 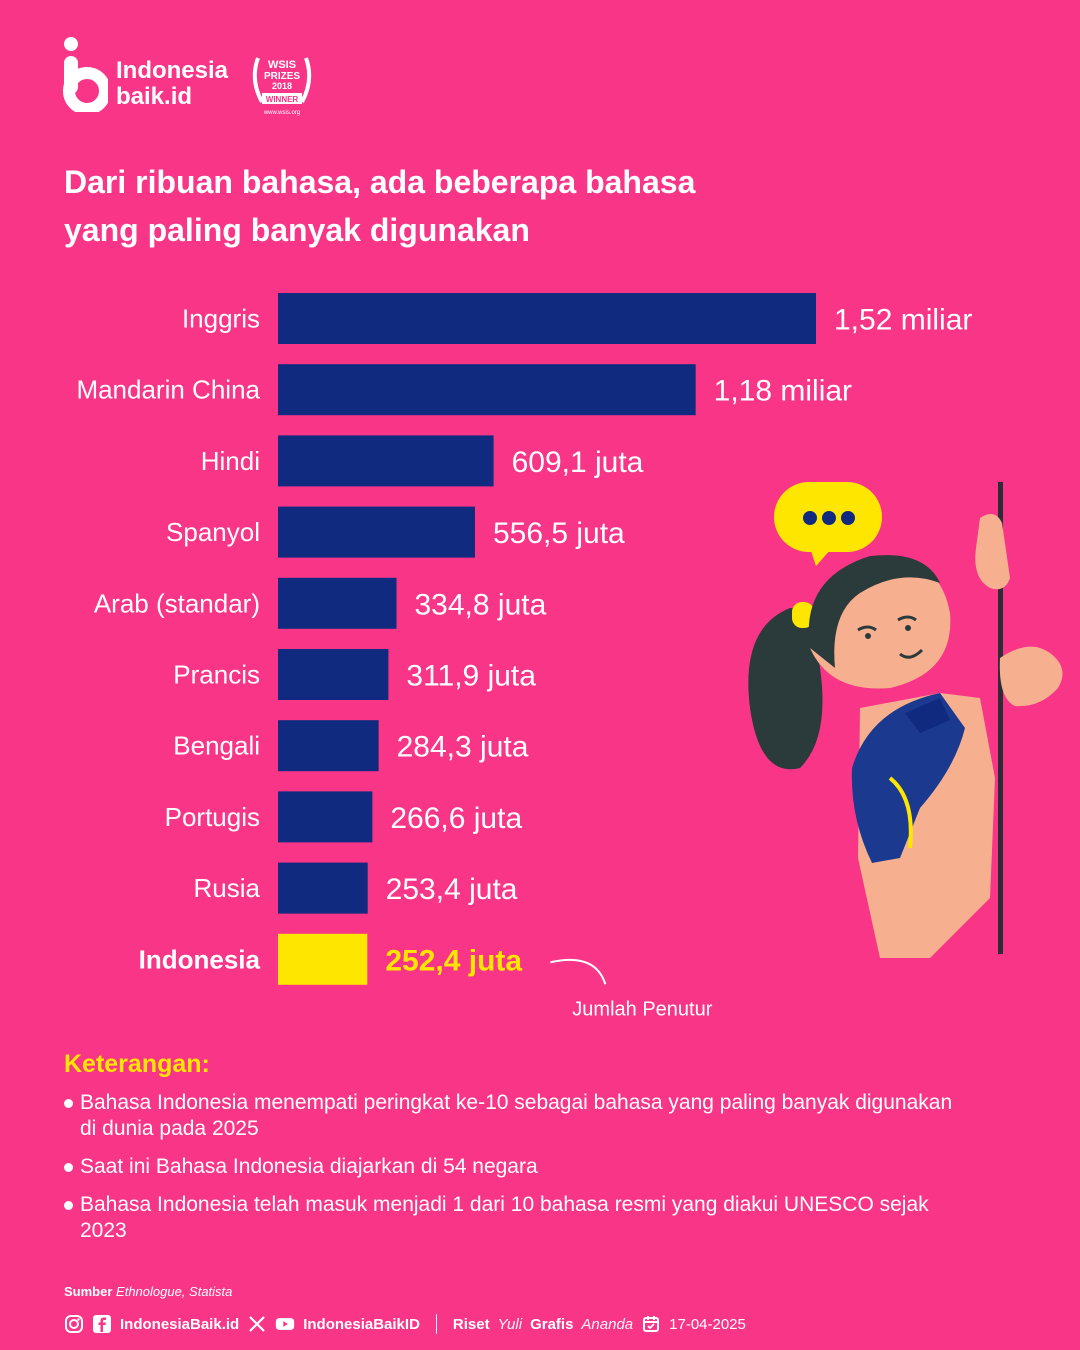 What do you see at coordinates (174, 1291) in the screenshot?
I see `source-value: Ethnologue, Statista` at bounding box center [174, 1291].